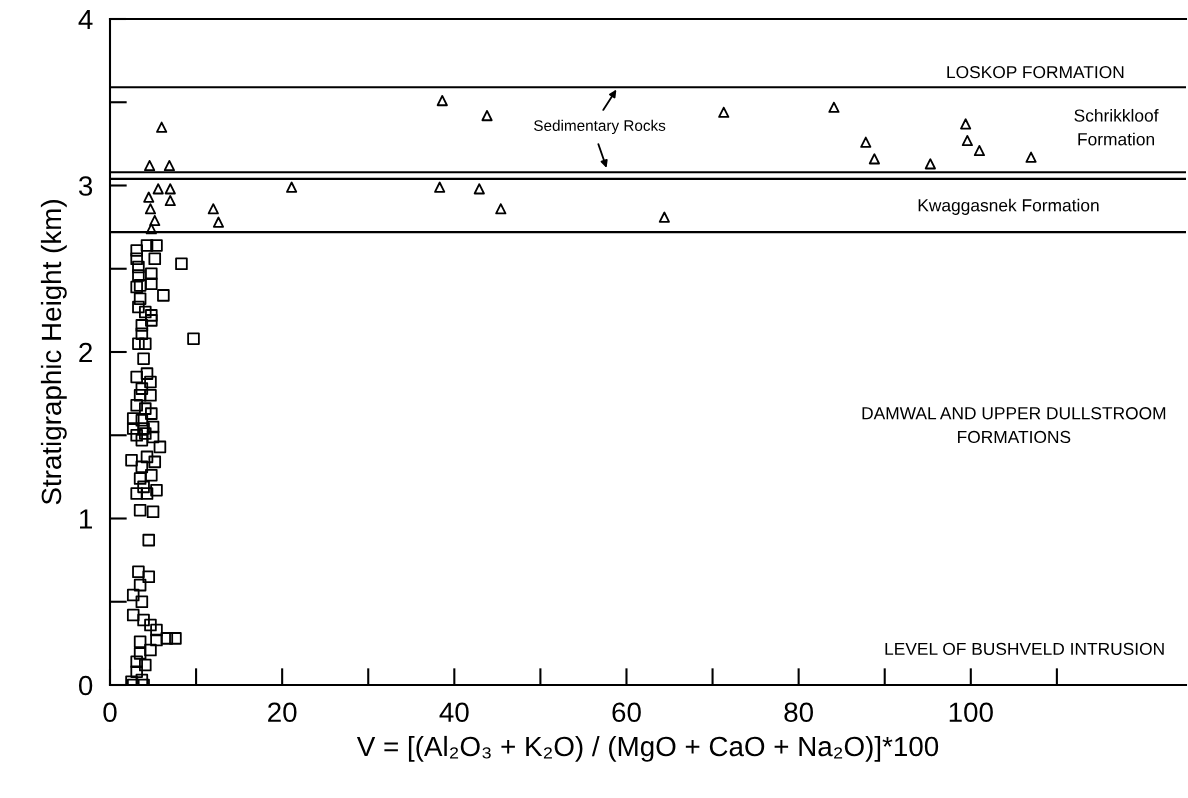  Describe the element at coordinates (86, 519) in the screenshot. I see `y-tick-label: 1` at that location.